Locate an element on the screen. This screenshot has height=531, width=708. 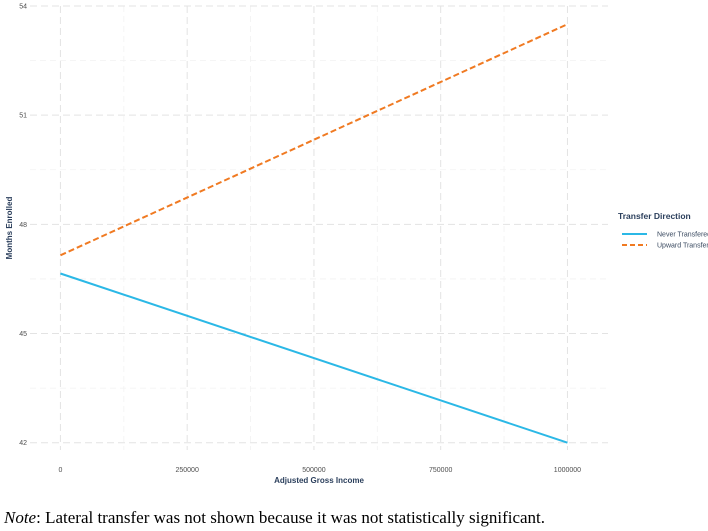
note-prefix: Note is located at coordinates (20, 517).